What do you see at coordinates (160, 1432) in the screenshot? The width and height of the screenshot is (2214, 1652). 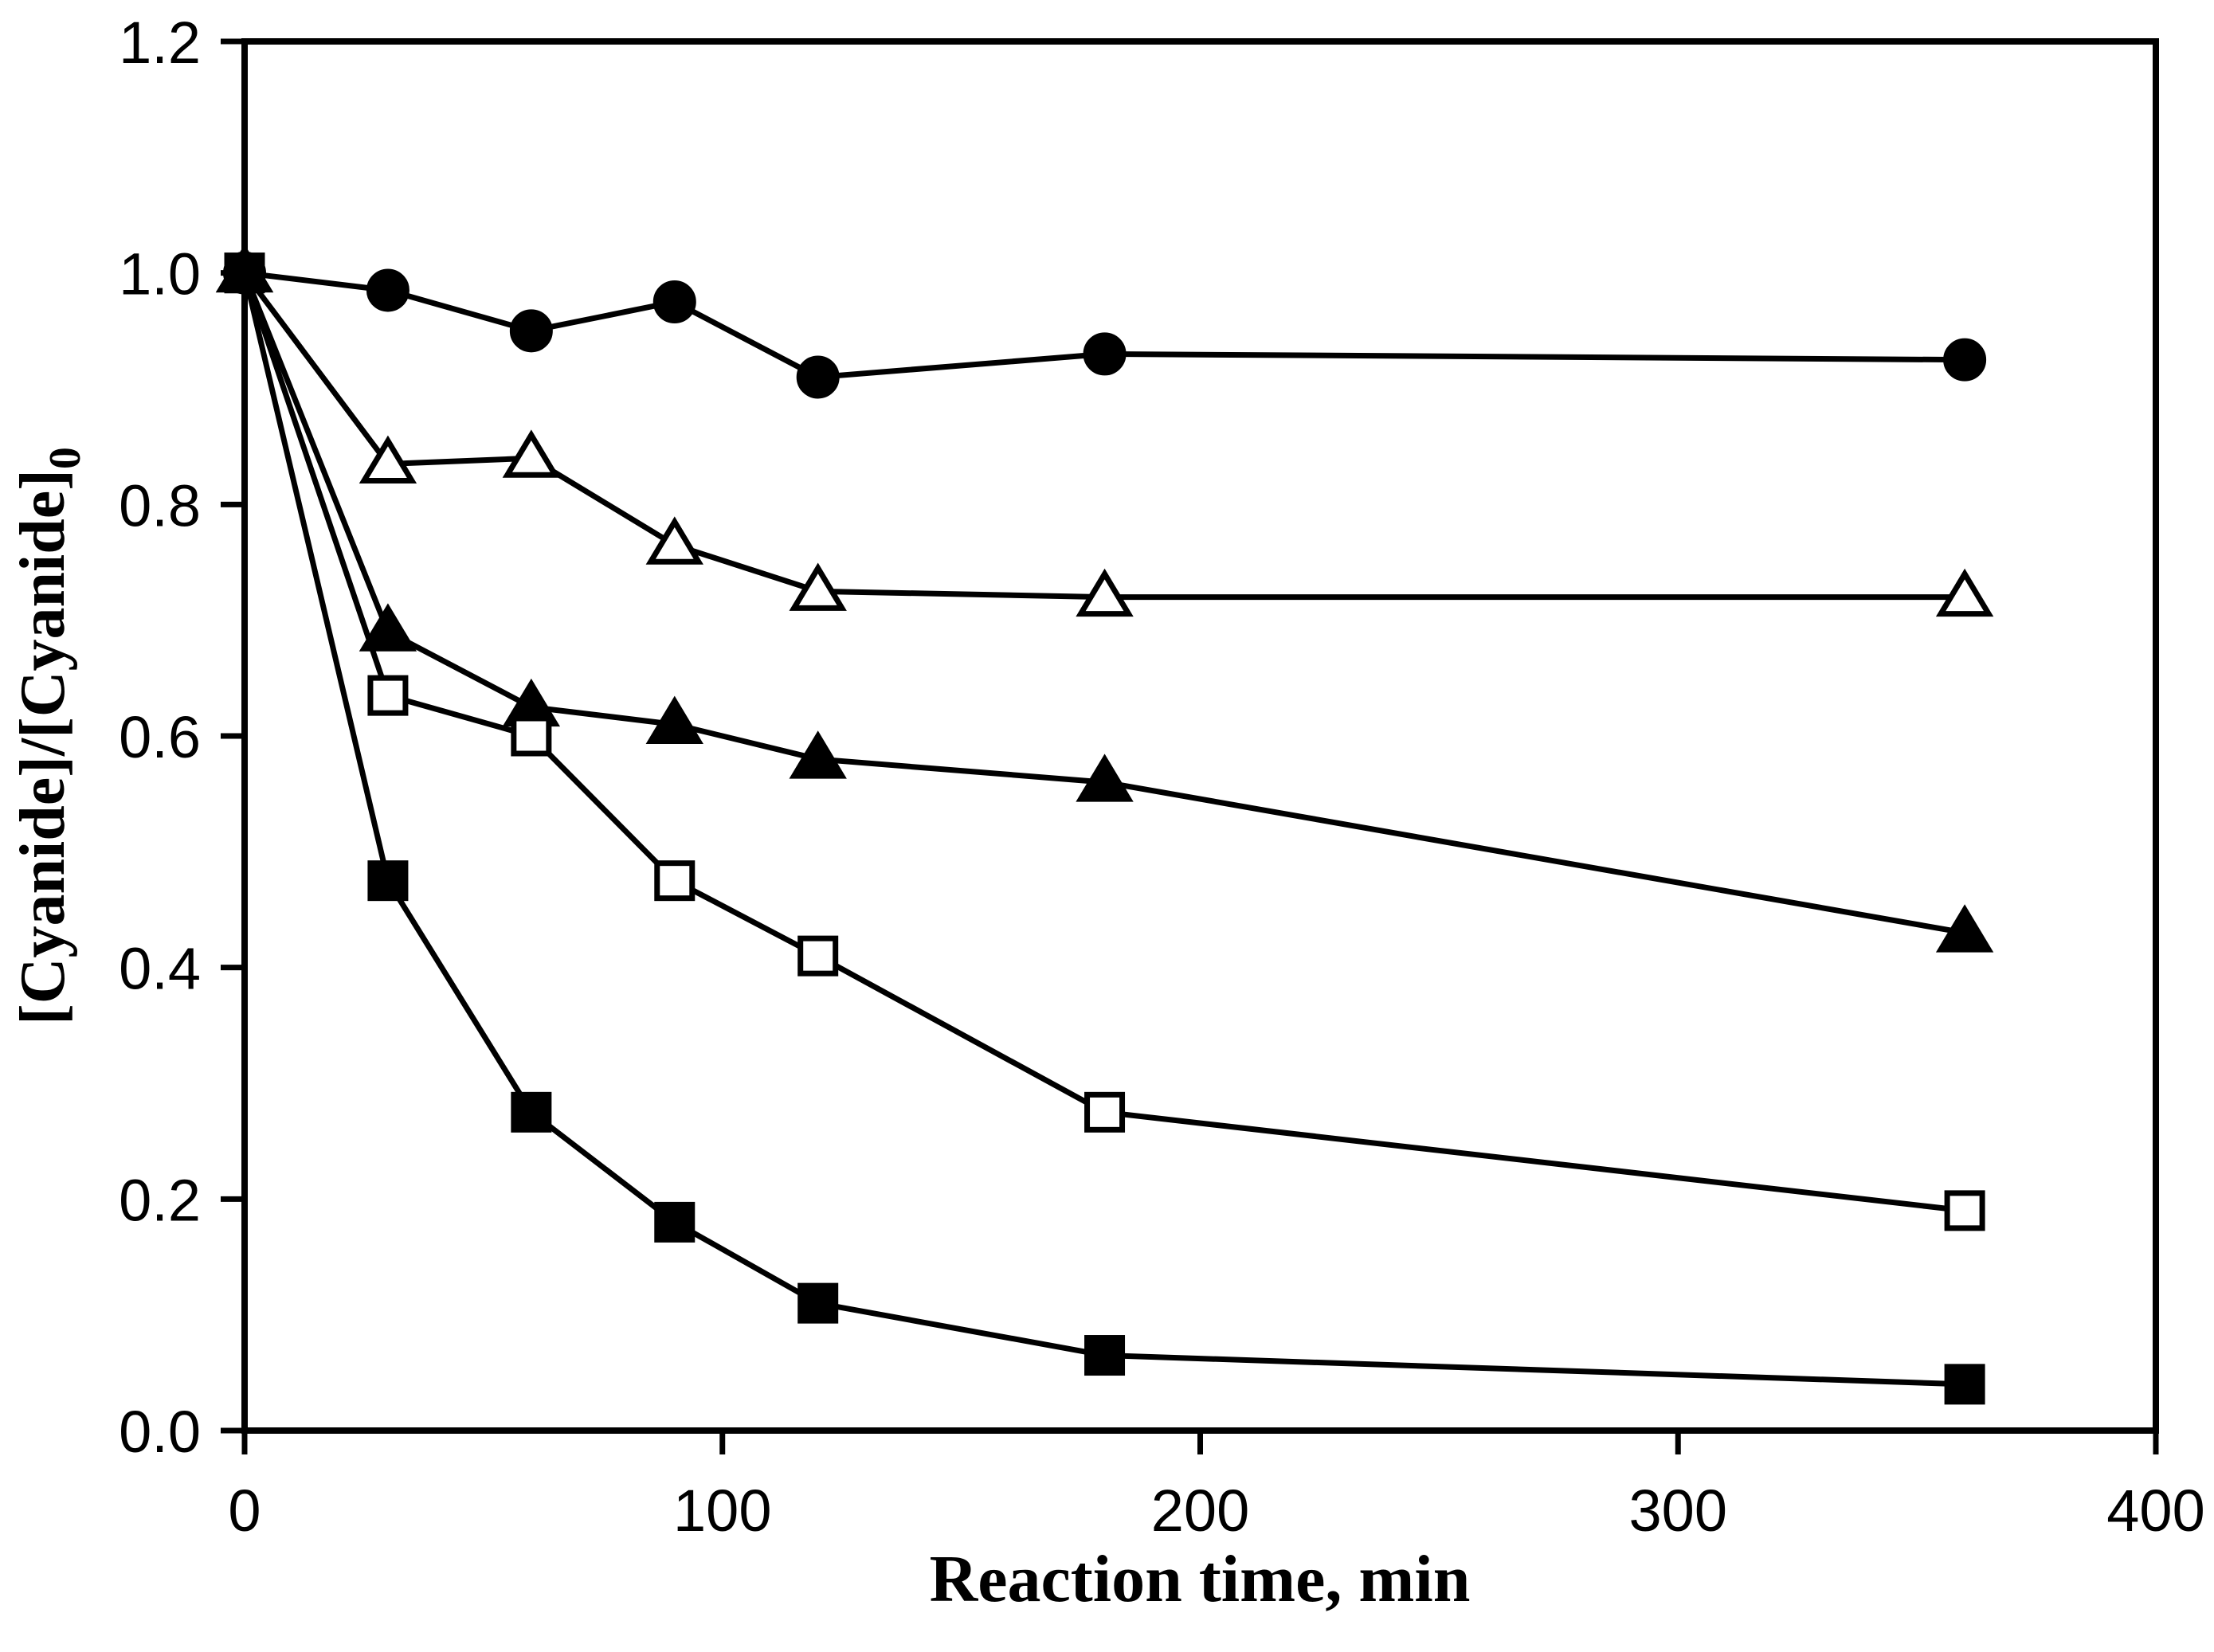 I see `y-tick-label: 0.0` at bounding box center [160, 1432].